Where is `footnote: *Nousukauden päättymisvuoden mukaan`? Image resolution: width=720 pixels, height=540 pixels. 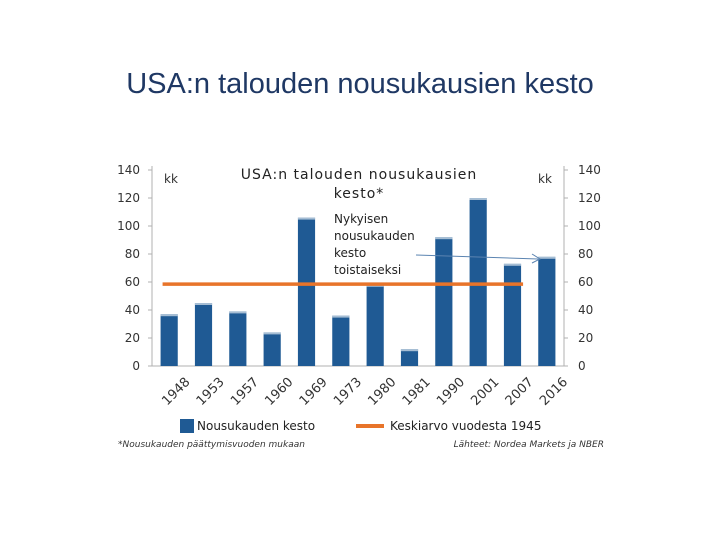 footnote: *Nousukauden päättymisvuoden mukaan is located at coordinates (211, 445).